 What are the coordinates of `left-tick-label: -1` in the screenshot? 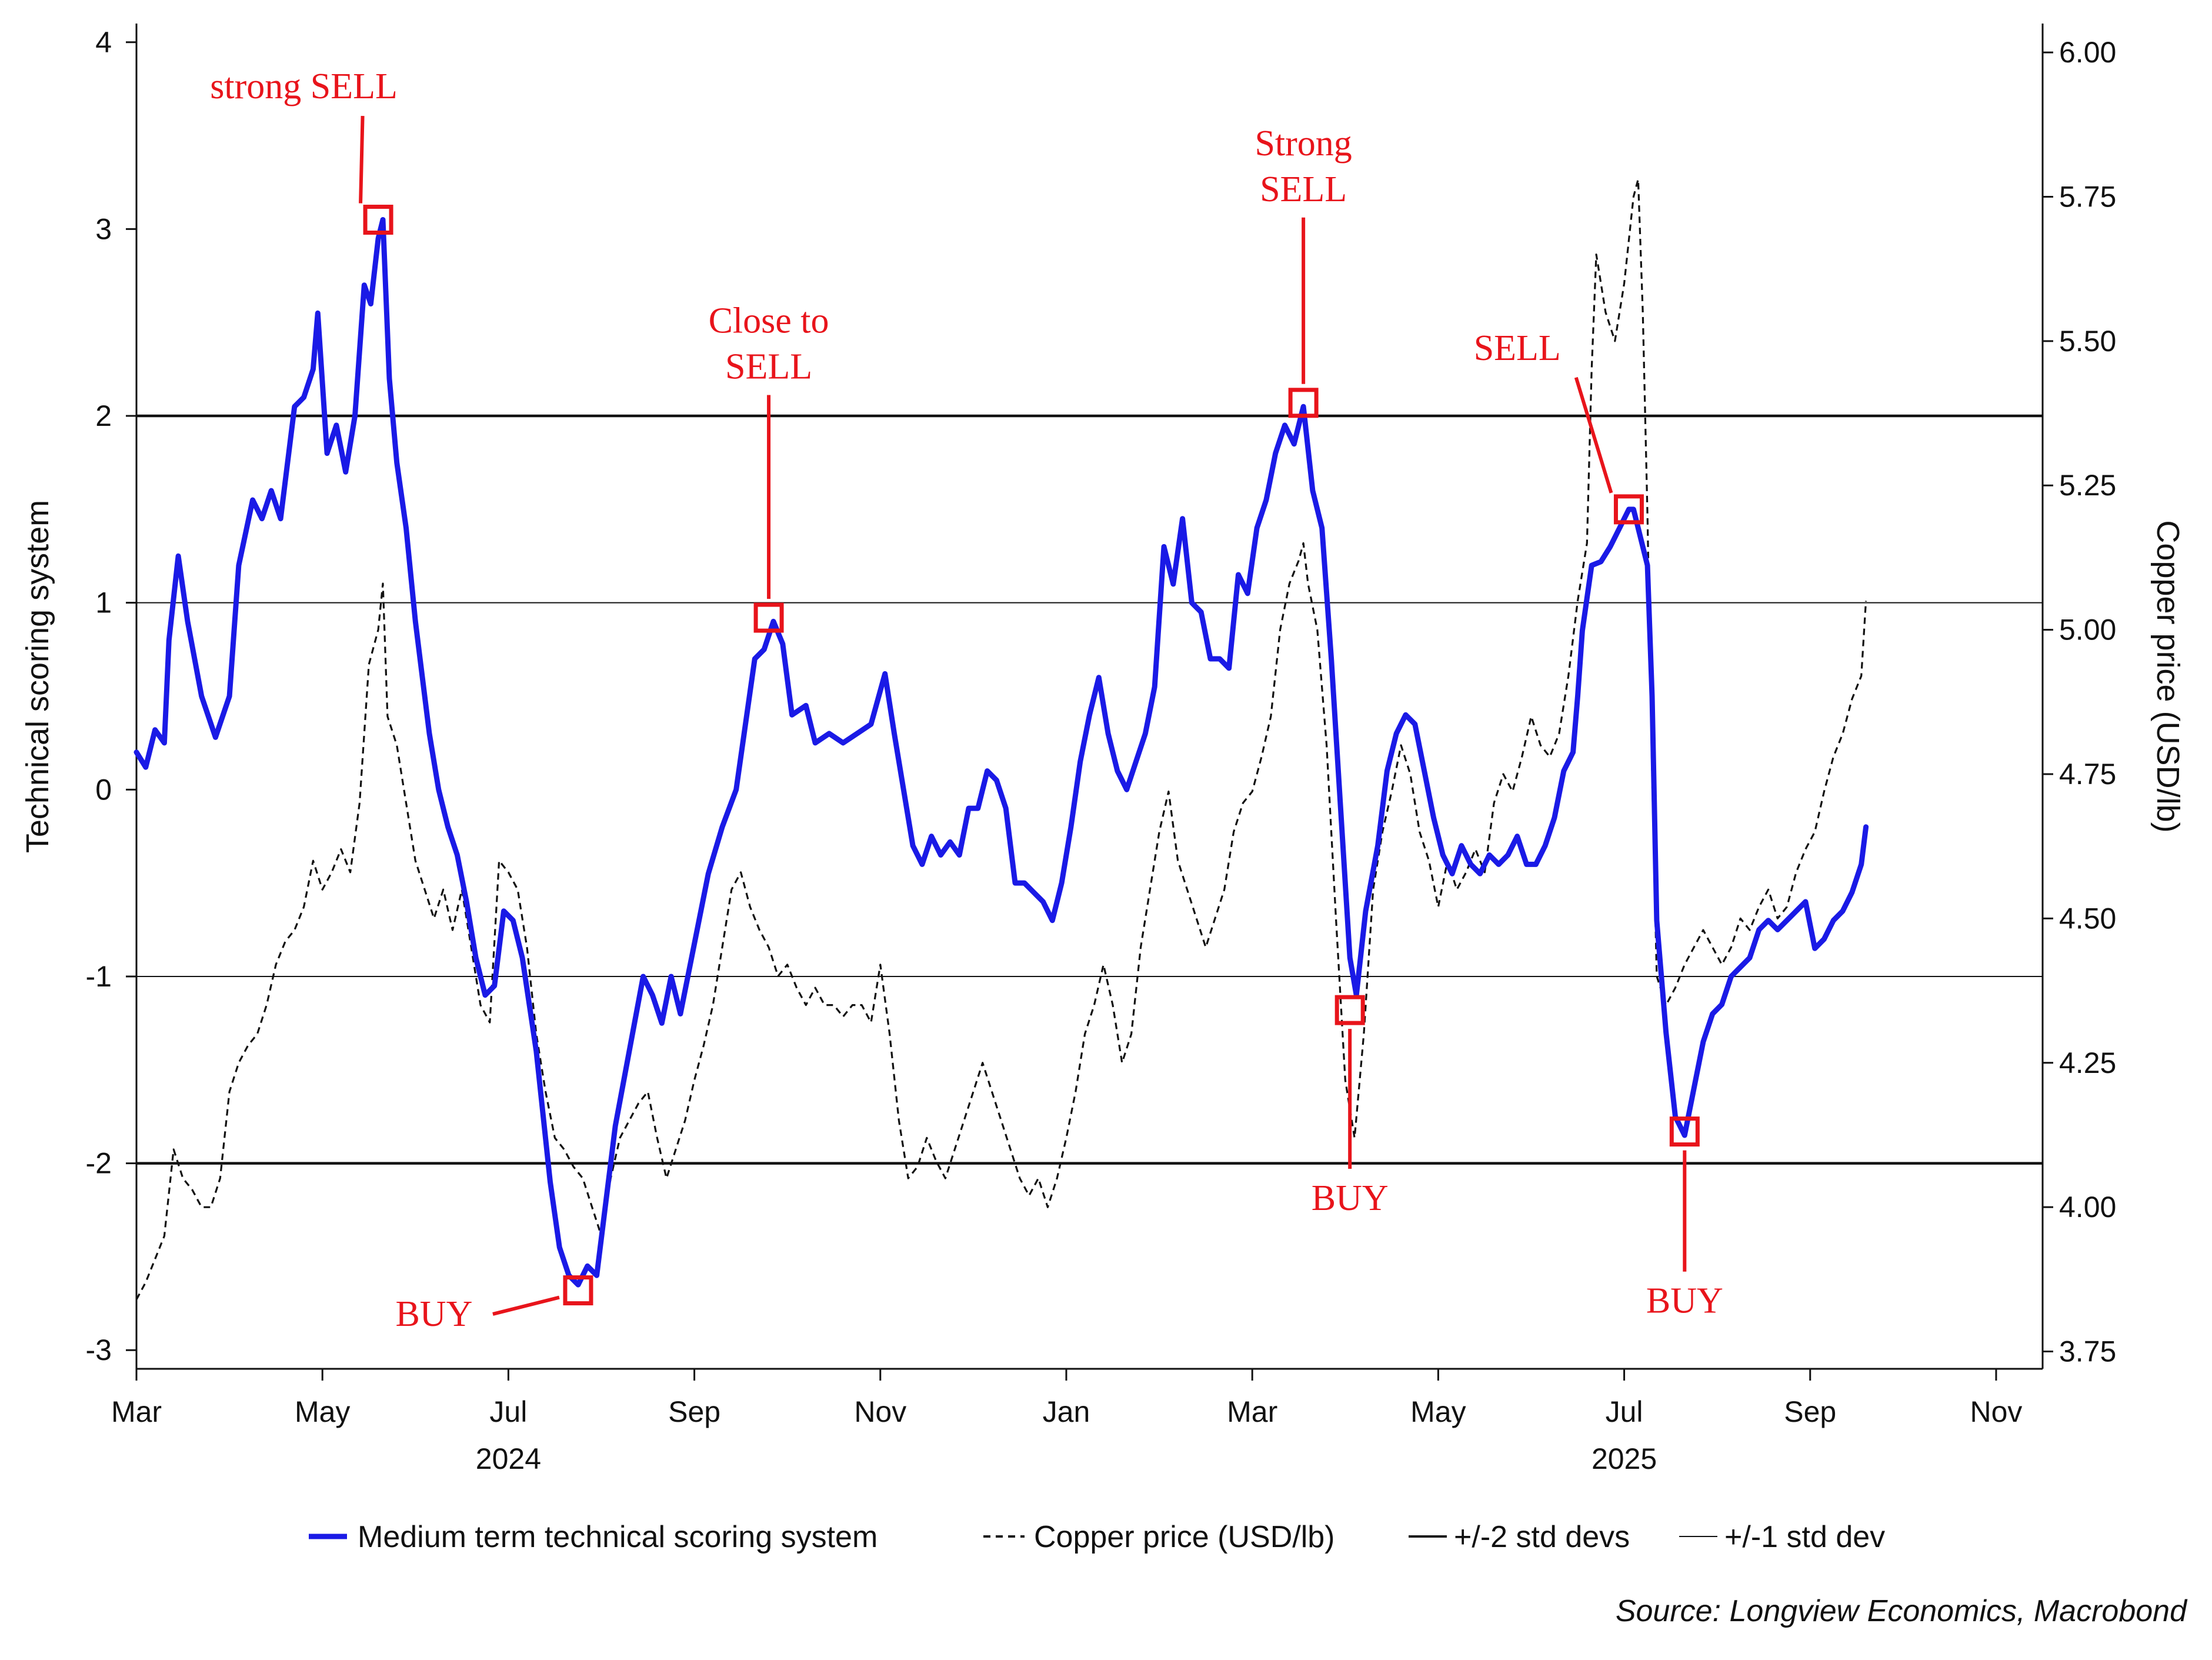 It's located at (99, 976).